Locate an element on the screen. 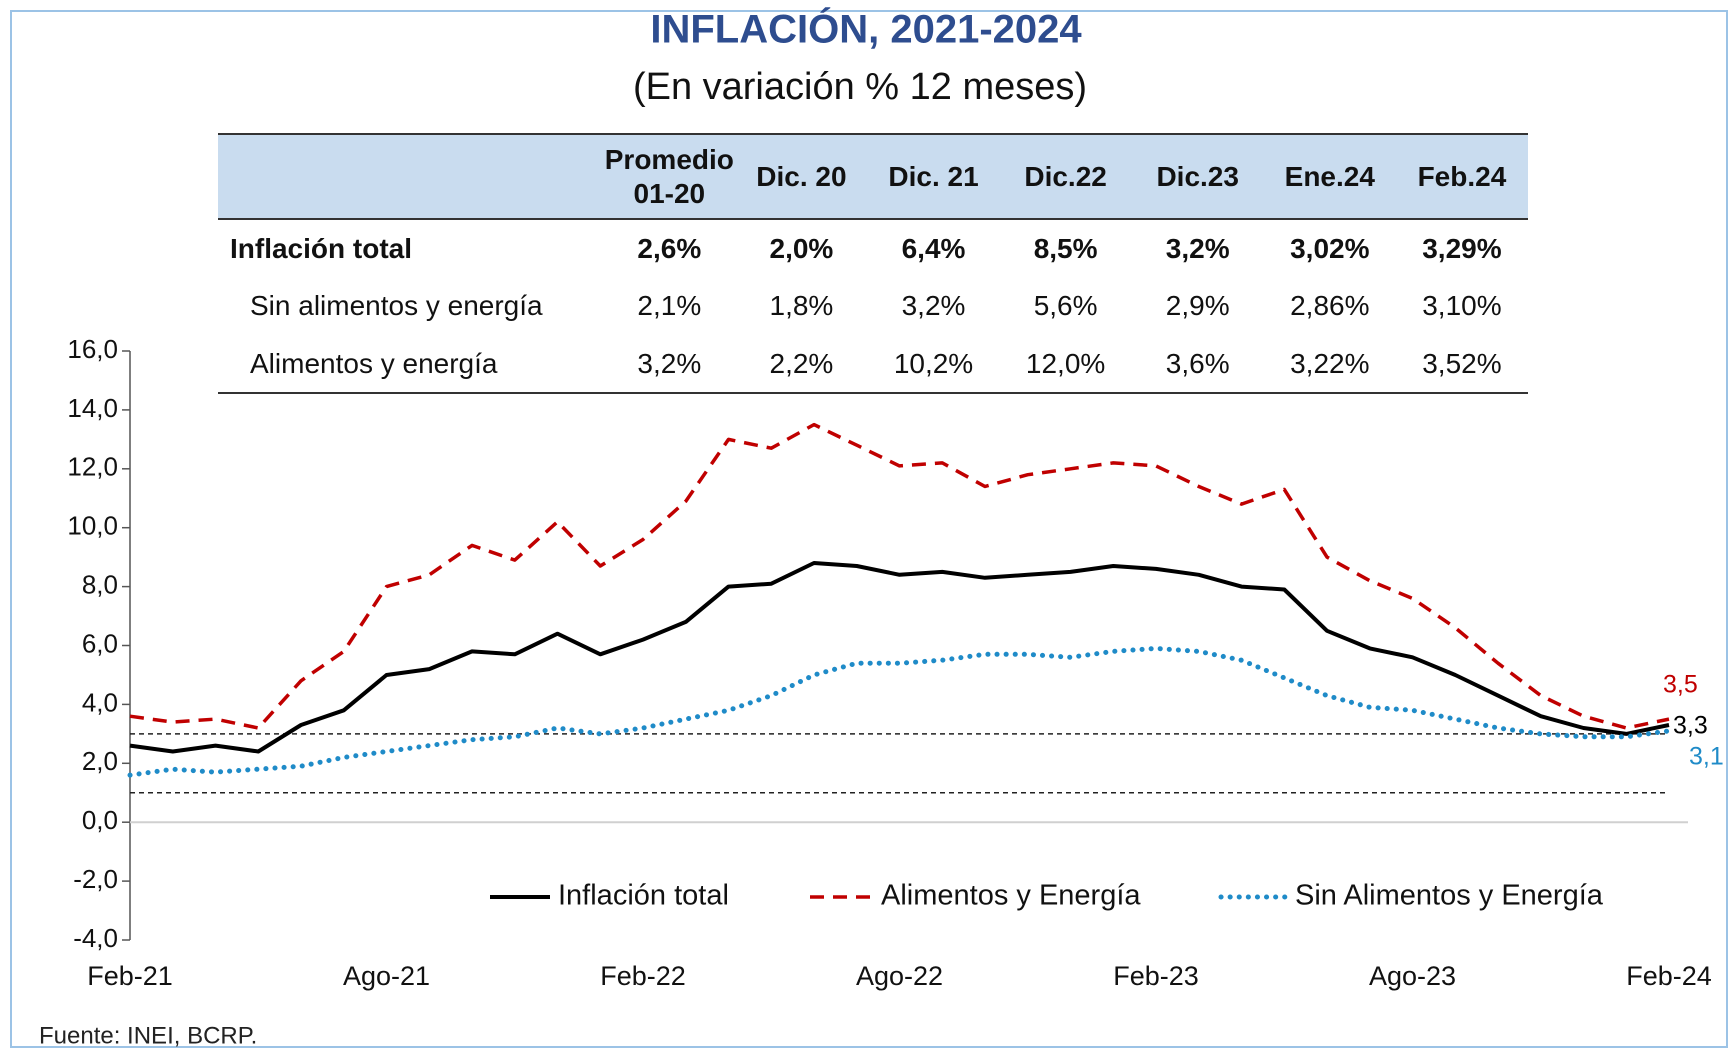 This screenshot has height=1051, width=1733. x-tick-label: Ago-21 is located at coordinates (386, 976).